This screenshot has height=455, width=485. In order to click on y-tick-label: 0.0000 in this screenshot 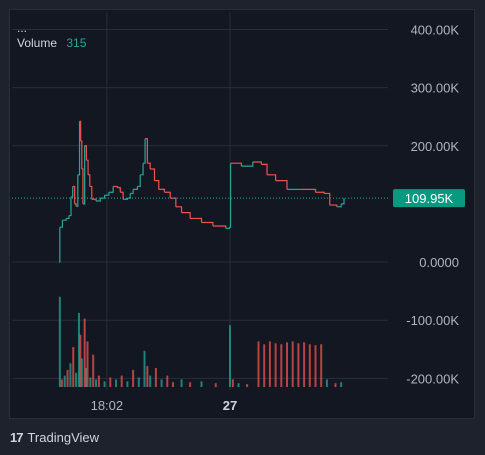, I will do `click(439, 262)`.